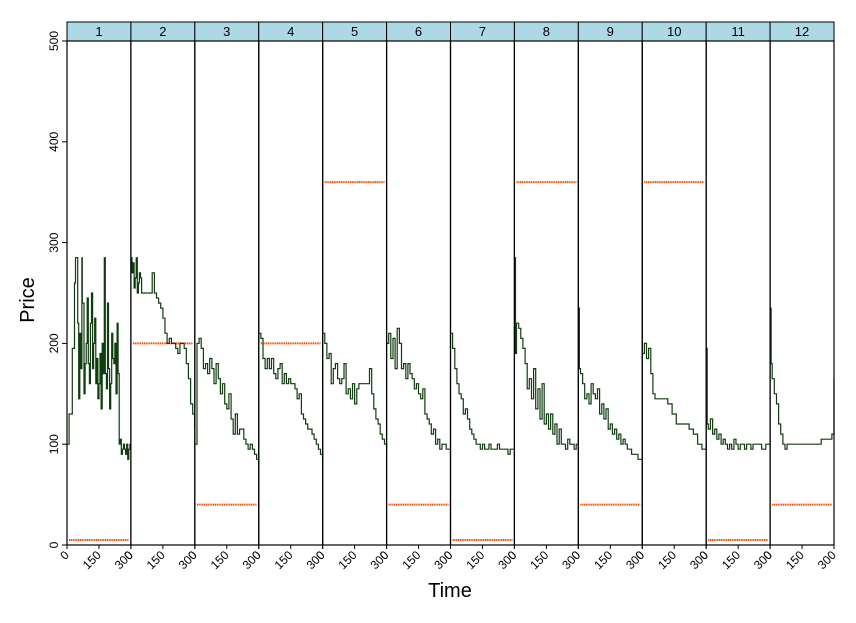  What do you see at coordinates (450, 591) in the screenshot?
I see `x-axis-title: Time` at bounding box center [450, 591].